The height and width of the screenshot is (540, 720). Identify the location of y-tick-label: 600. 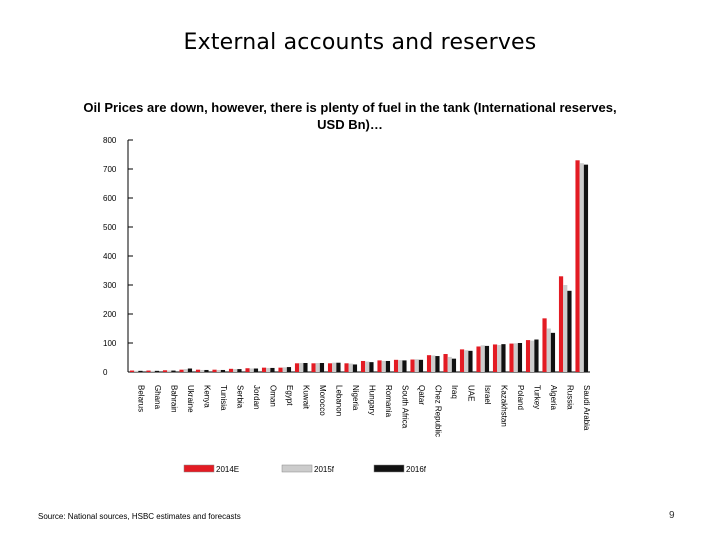
(110, 198).